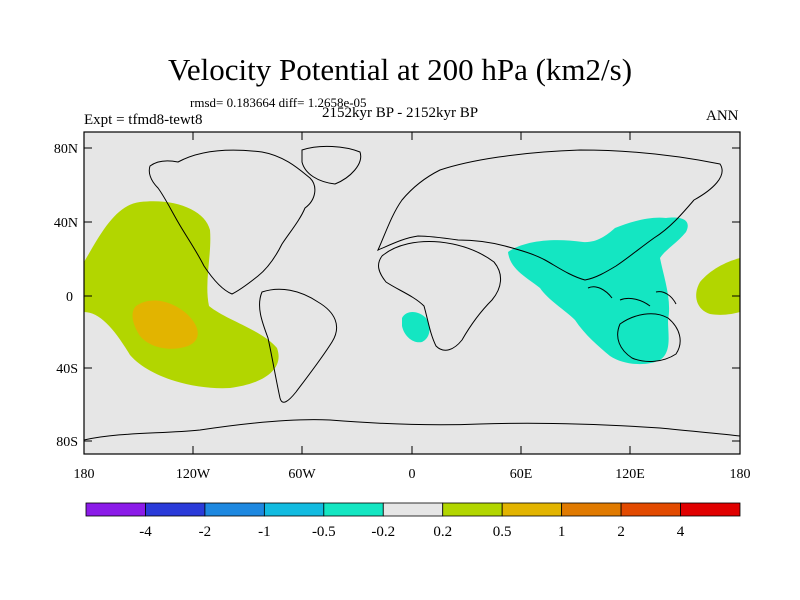  Describe the element at coordinates (630, 474) in the screenshot. I see `lon-label: 120E` at that location.